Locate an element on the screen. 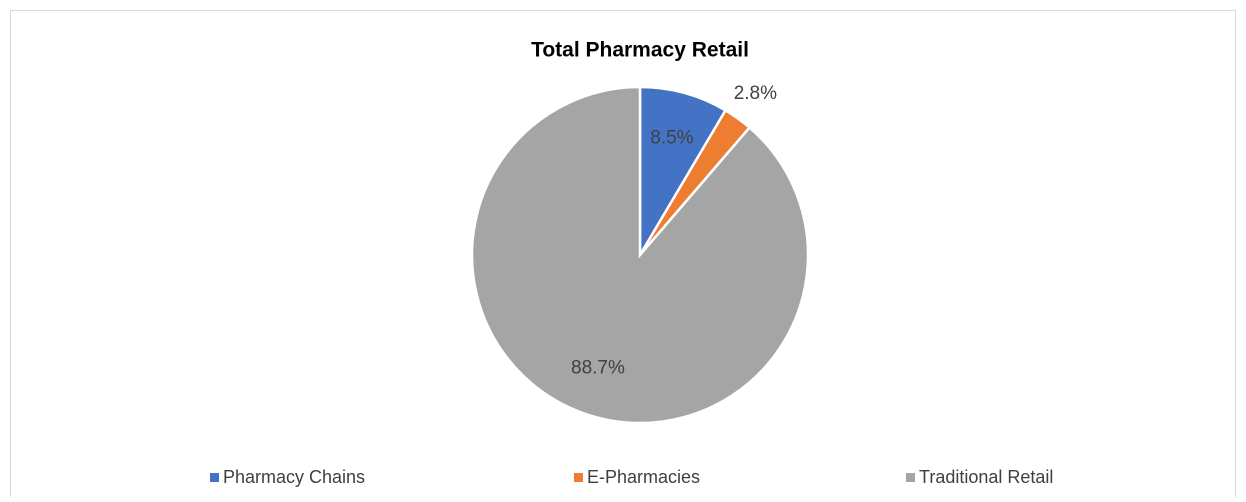 This screenshot has height=502, width=1246. legend-label: Traditional Retail is located at coordinates (986, 477).